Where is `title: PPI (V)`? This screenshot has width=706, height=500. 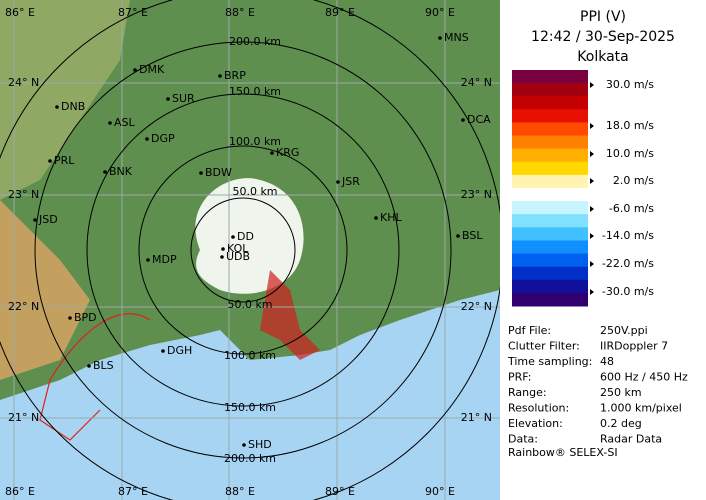
title: PPI (V) is located at coordinates (603, 17).